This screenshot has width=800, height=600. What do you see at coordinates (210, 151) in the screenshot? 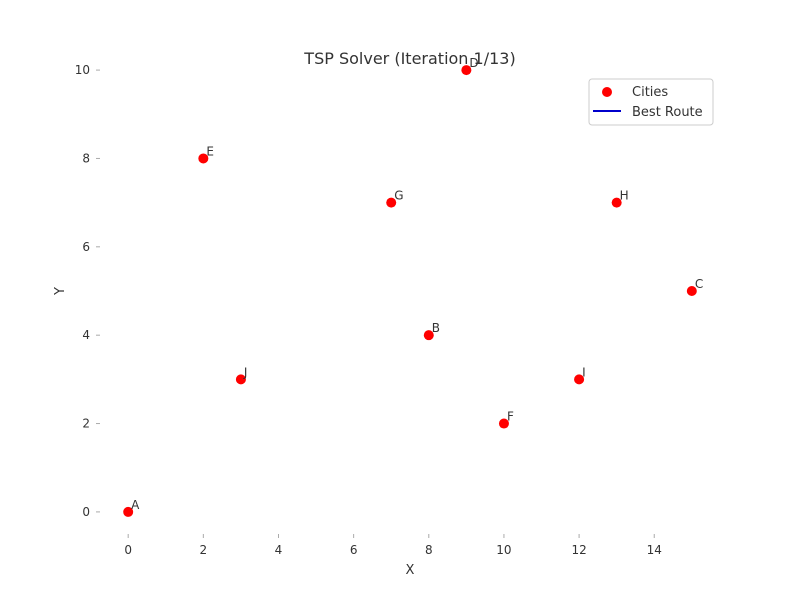
I see `city-label: E` at bounding box center [210, 151].